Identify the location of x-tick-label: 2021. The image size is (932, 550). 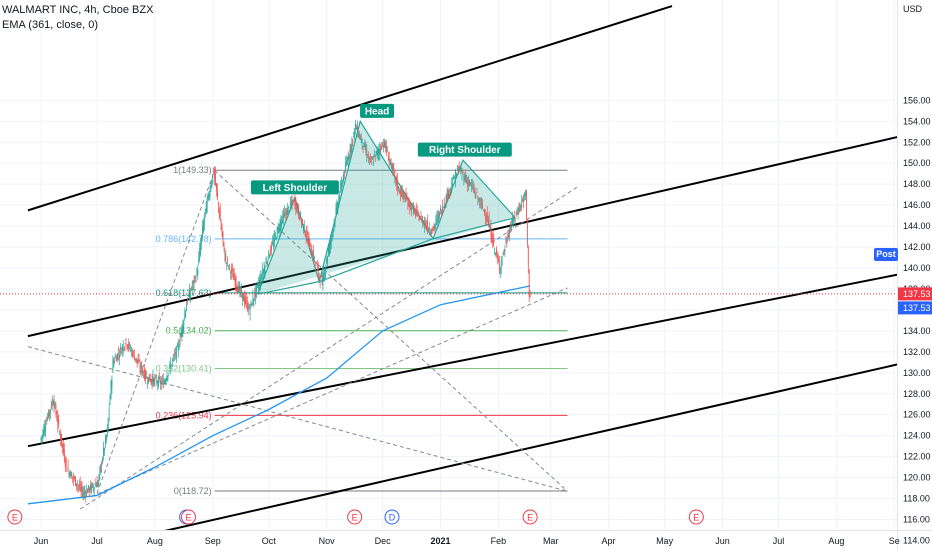
(441, 541).